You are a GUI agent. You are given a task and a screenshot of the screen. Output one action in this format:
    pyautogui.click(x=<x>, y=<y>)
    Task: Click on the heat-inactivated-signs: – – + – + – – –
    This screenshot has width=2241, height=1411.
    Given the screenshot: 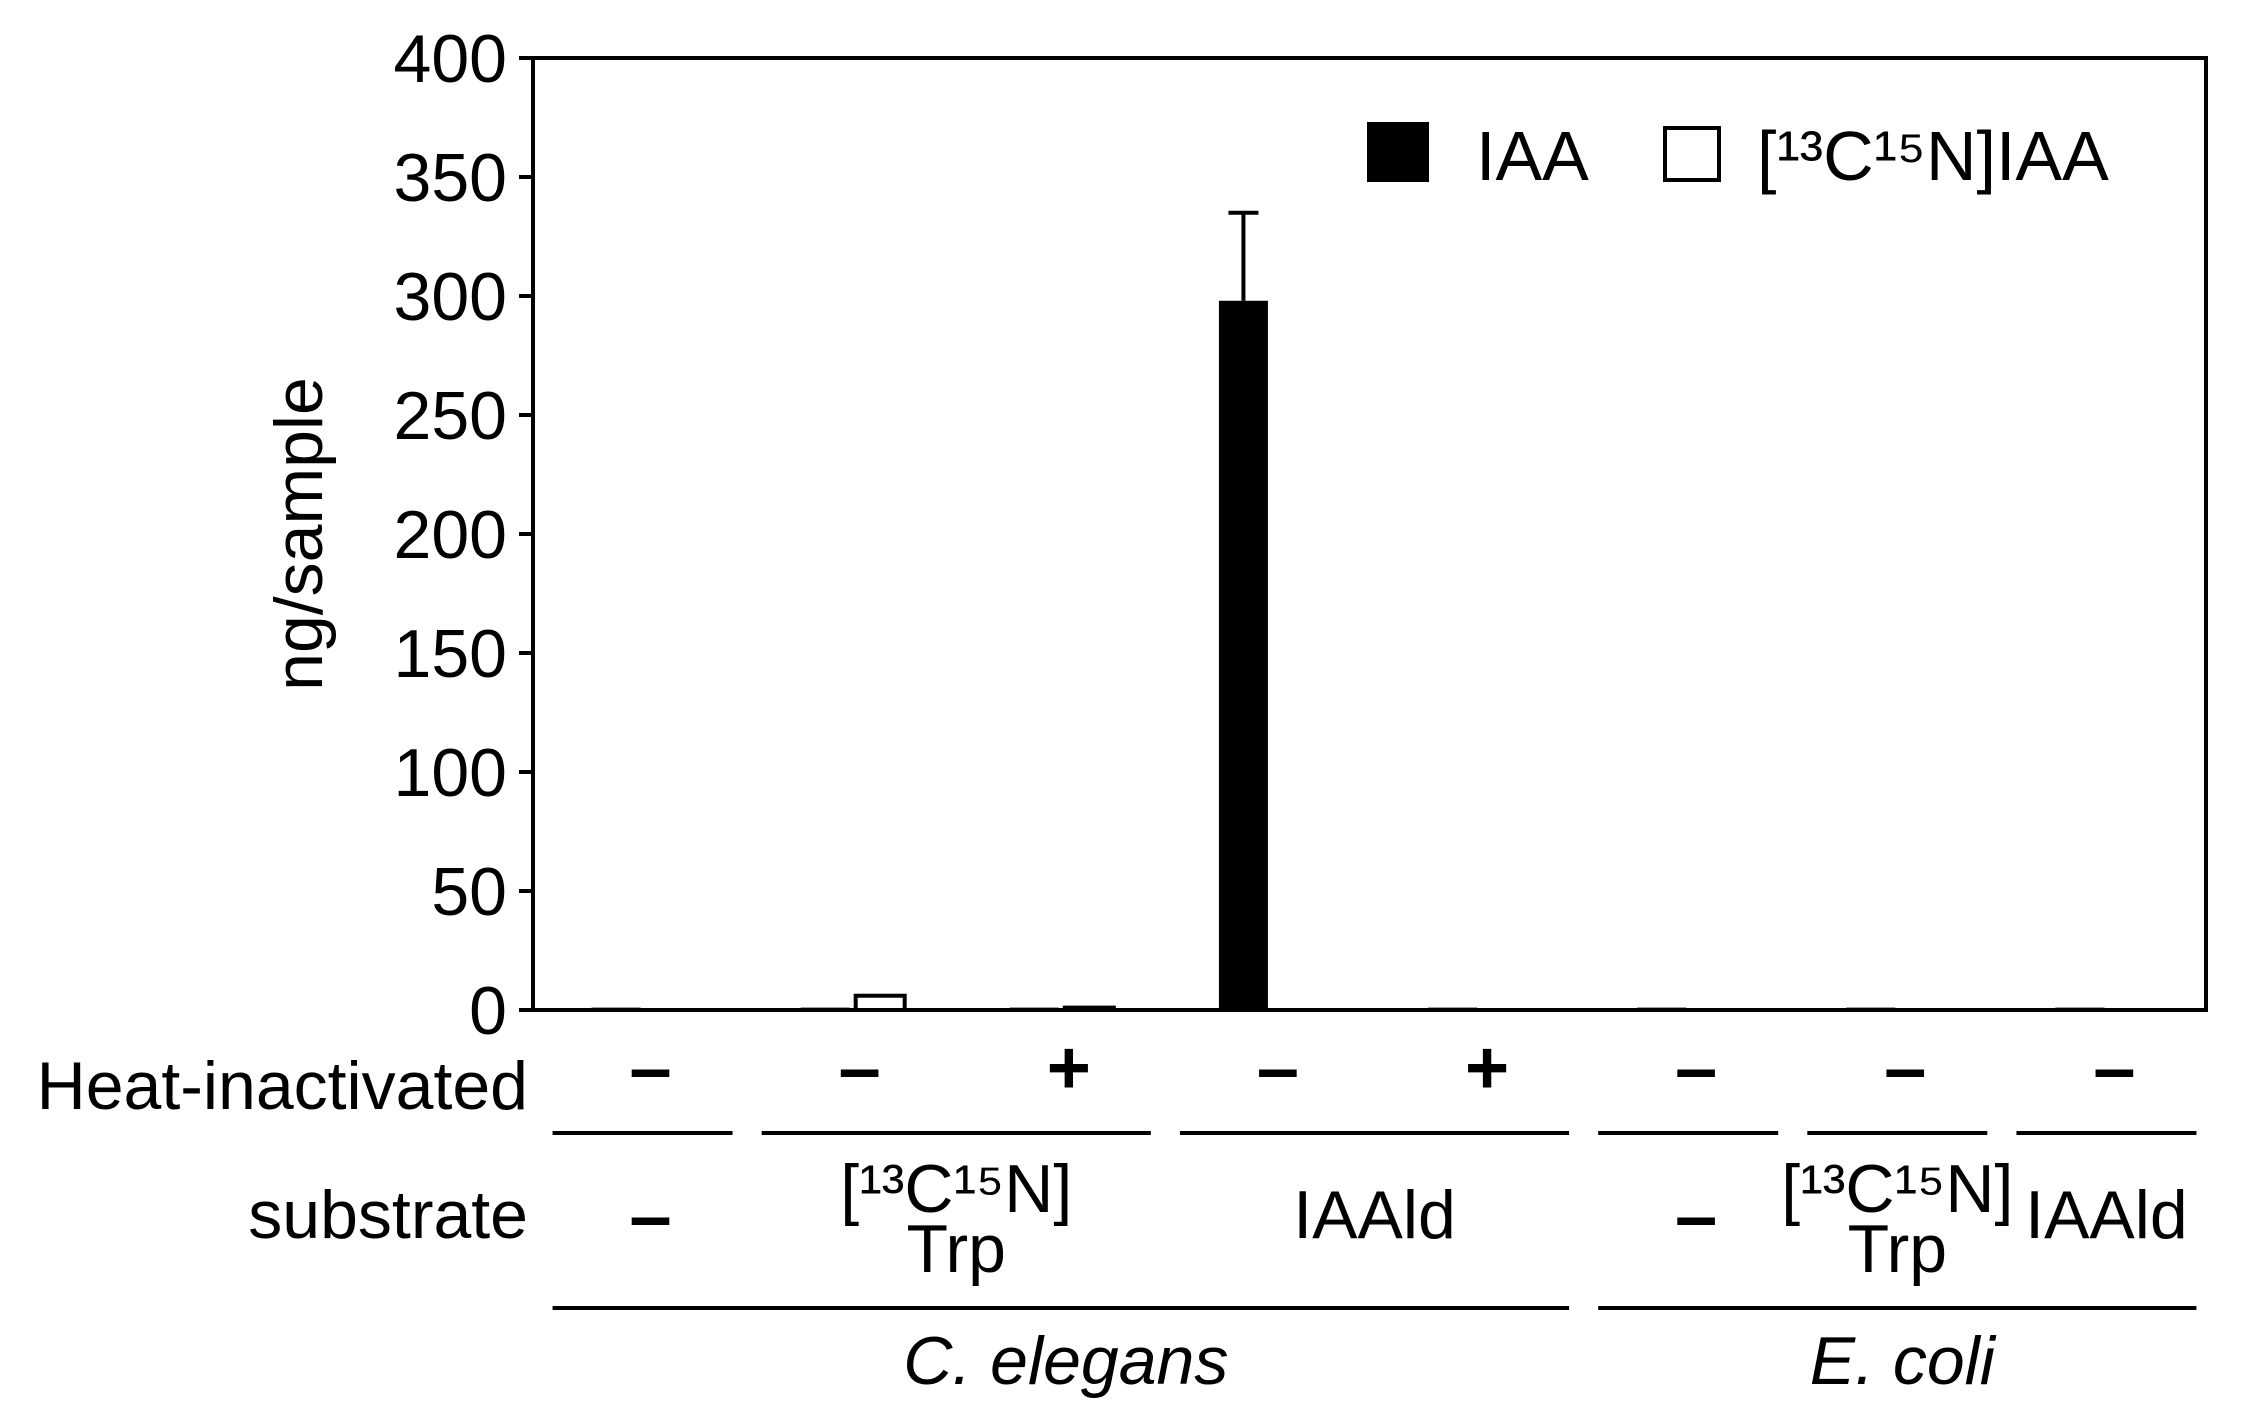 What is the action you would take?
    pyautogui.click(x=1382, y=1068)
    